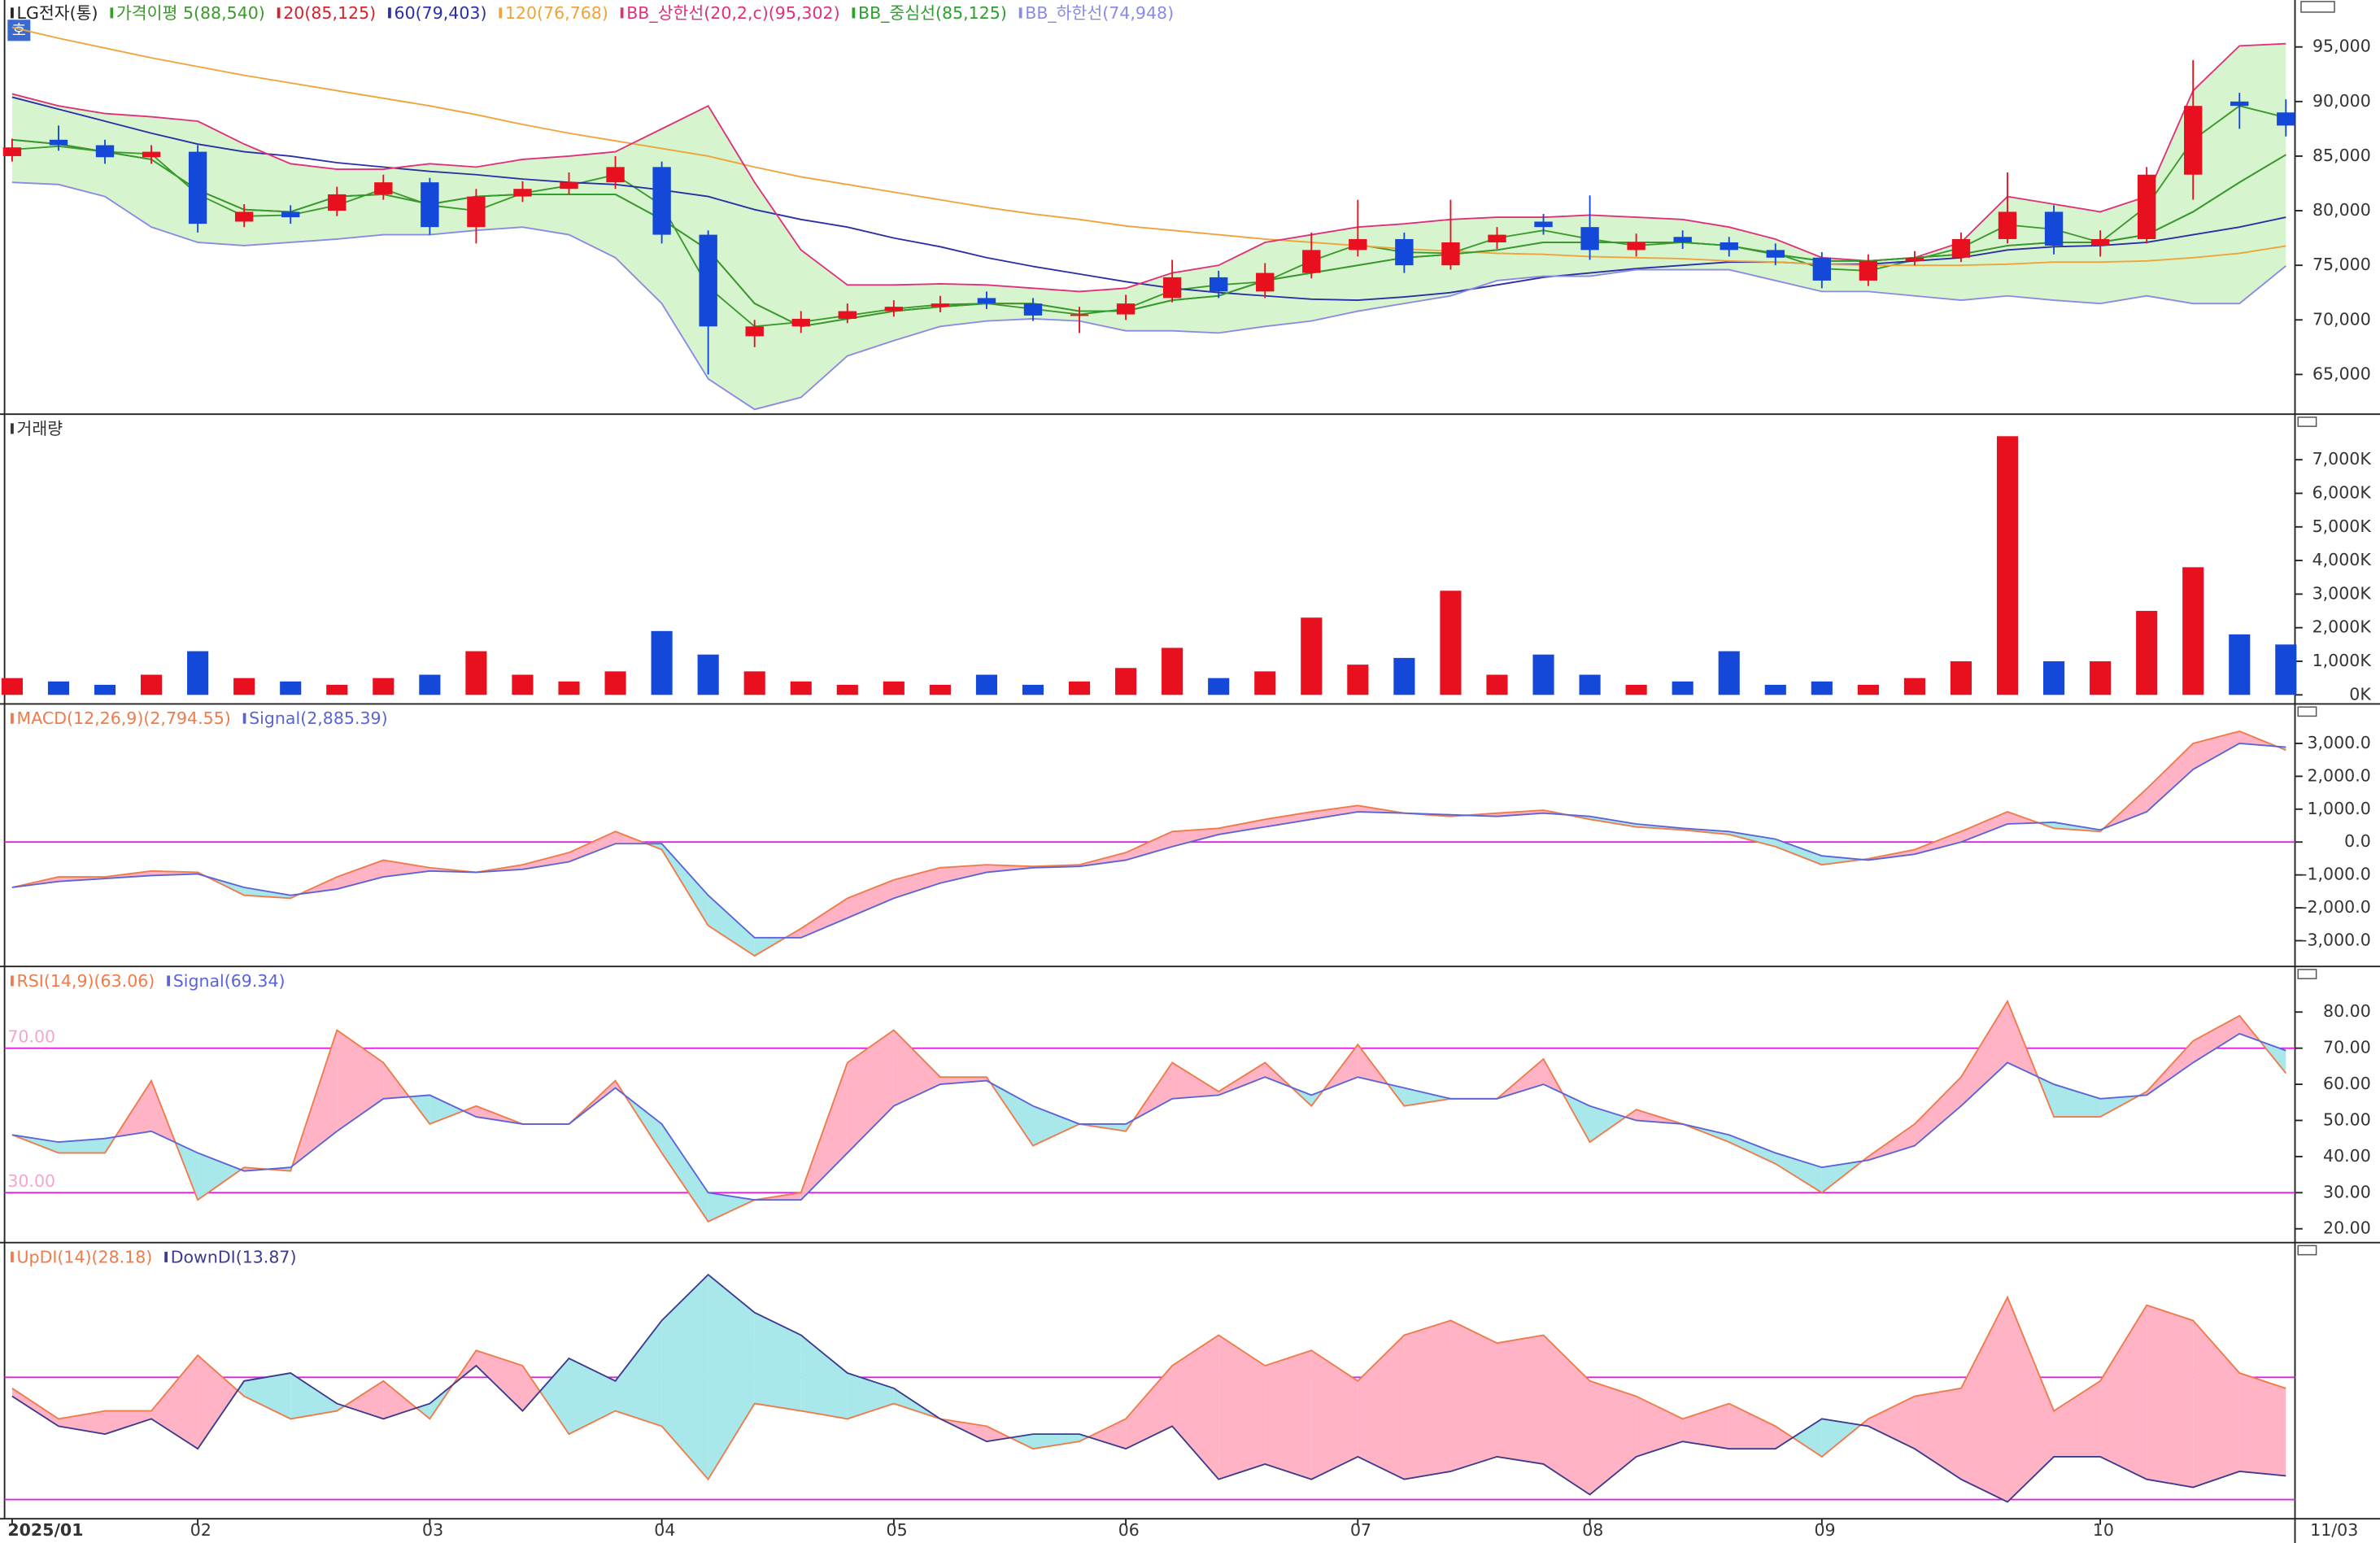 This screenshot has width=2380, height=1543. I want to click on y-tick-label: 3,000K, so click(2342, 593).